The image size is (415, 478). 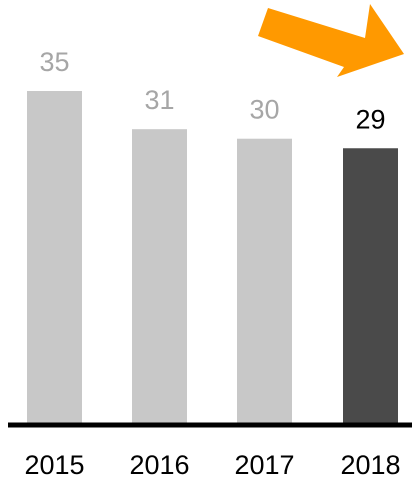 I want to click on tick-label-2017: 2017, so click(x=264, y=464).